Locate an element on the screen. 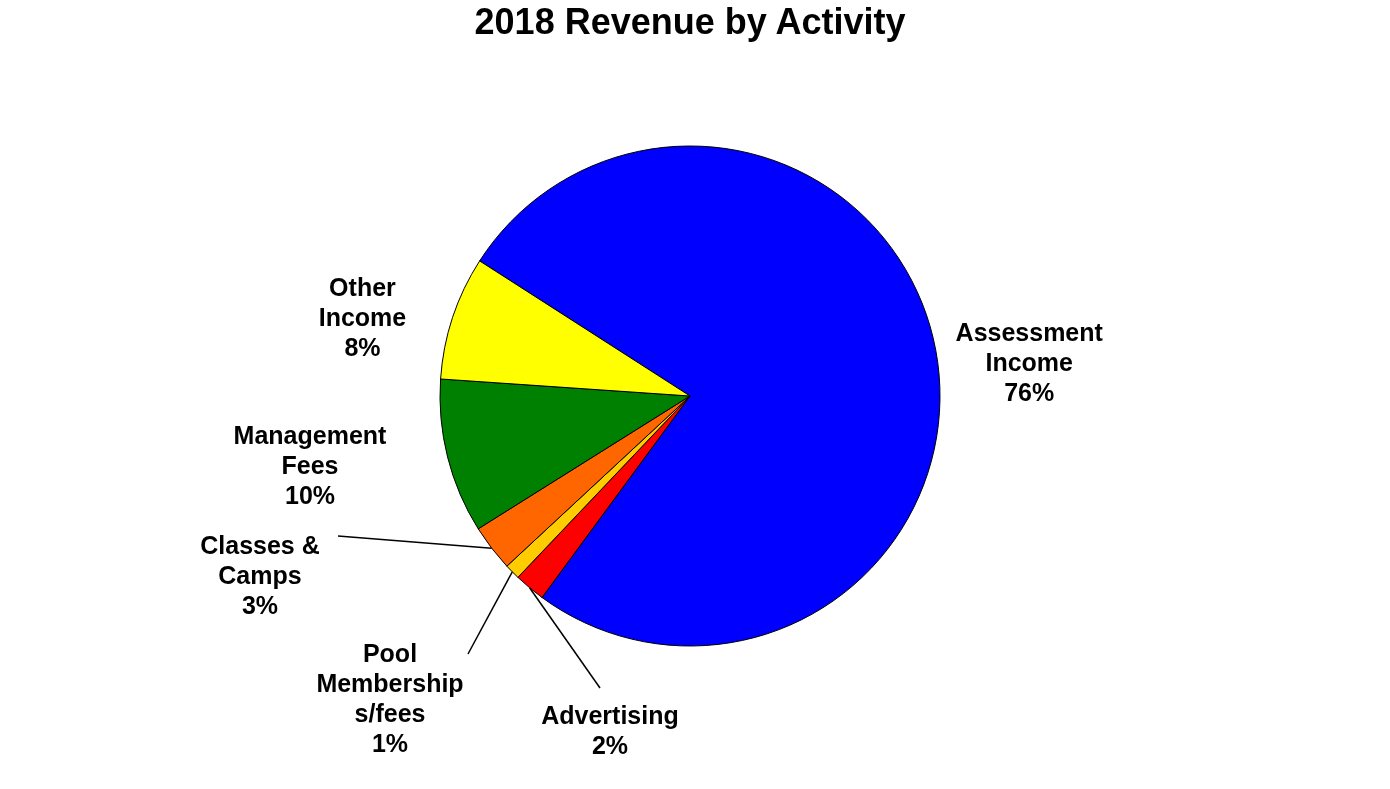  chart-title: 2018 Revenue by Activity is located at coordinates (690, 21).